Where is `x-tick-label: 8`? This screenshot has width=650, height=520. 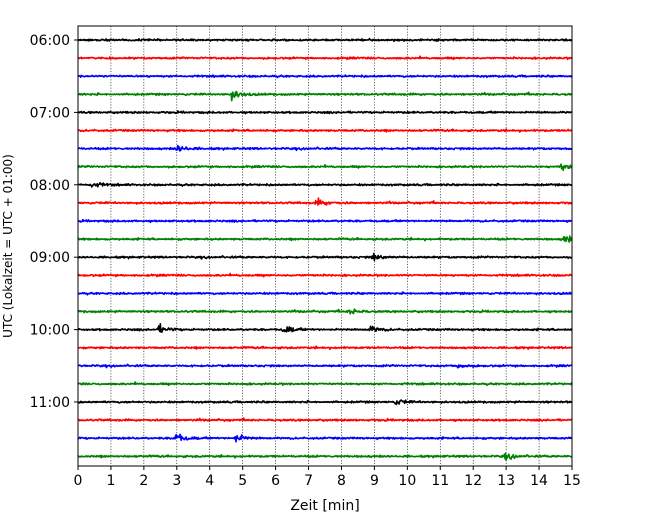 x-tick-label: 8 is located at coordinates (341, 481).